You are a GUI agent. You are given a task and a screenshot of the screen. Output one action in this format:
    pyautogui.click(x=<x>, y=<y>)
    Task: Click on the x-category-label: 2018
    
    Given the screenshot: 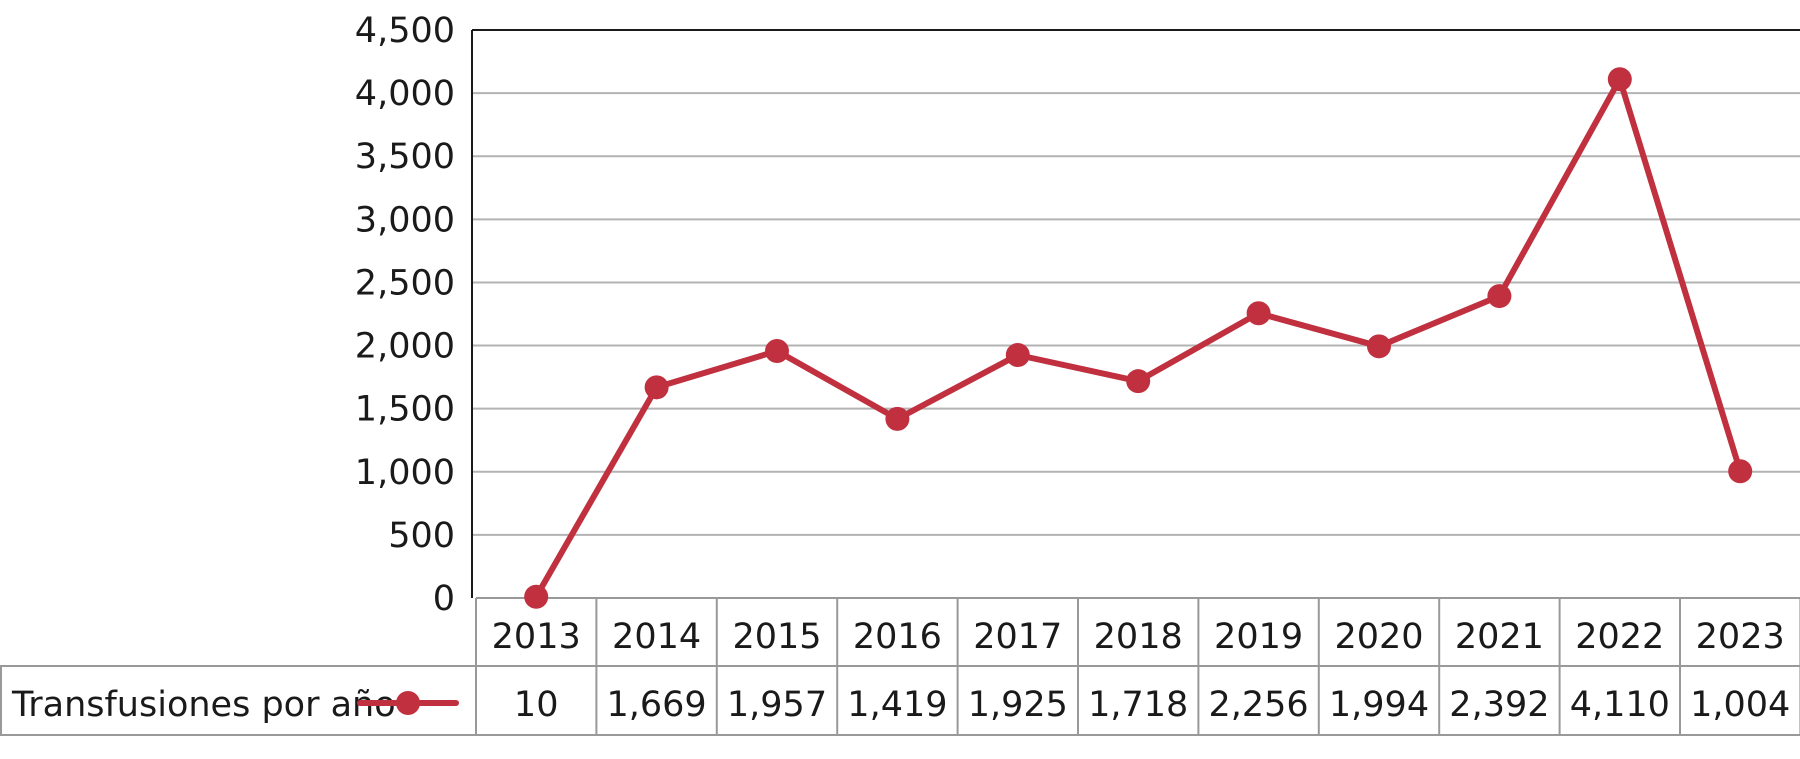 What is the action you would take?
    pyautogui.click(x=1138, y=637)
    